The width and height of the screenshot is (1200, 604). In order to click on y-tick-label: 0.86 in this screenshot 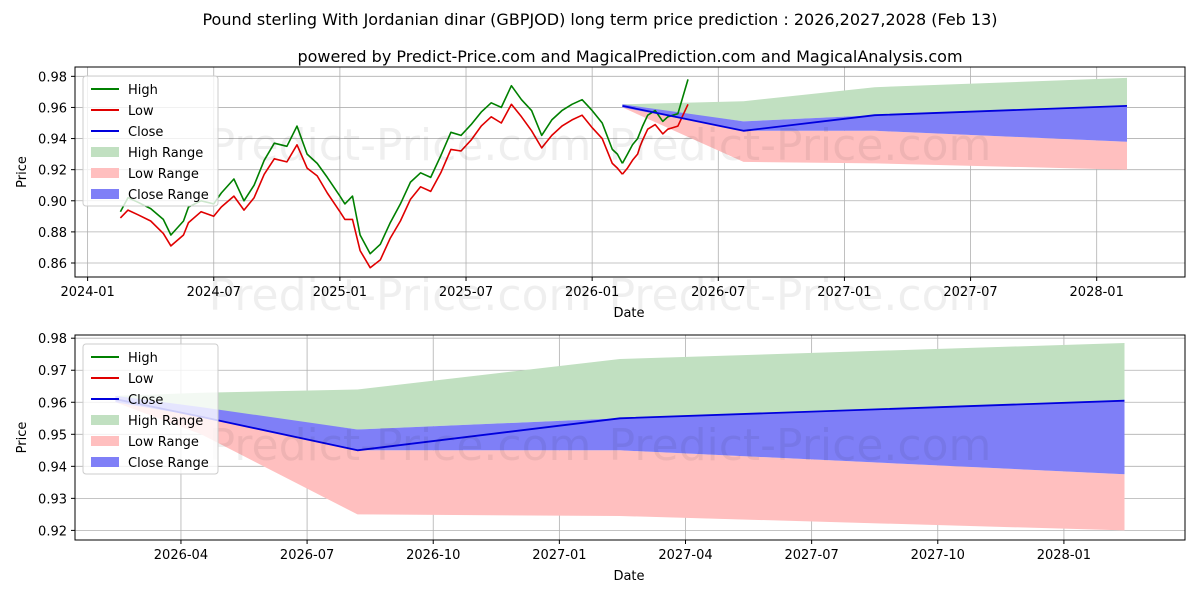, I will do `click(52, 264)`.